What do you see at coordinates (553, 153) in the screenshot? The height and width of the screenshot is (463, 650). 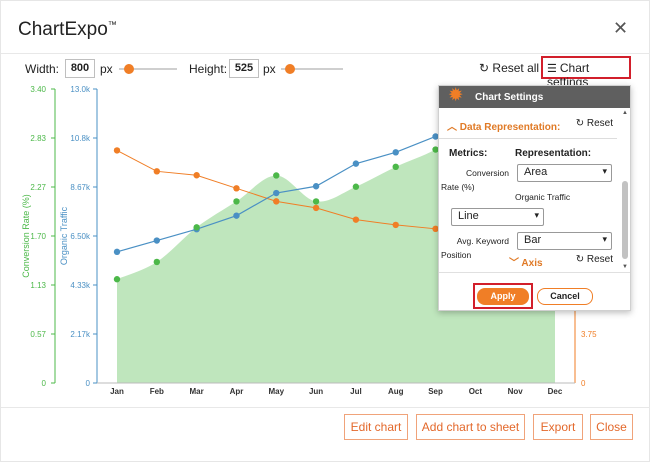 I see `representation-header: Representation:` at bounding box center [553, 153].